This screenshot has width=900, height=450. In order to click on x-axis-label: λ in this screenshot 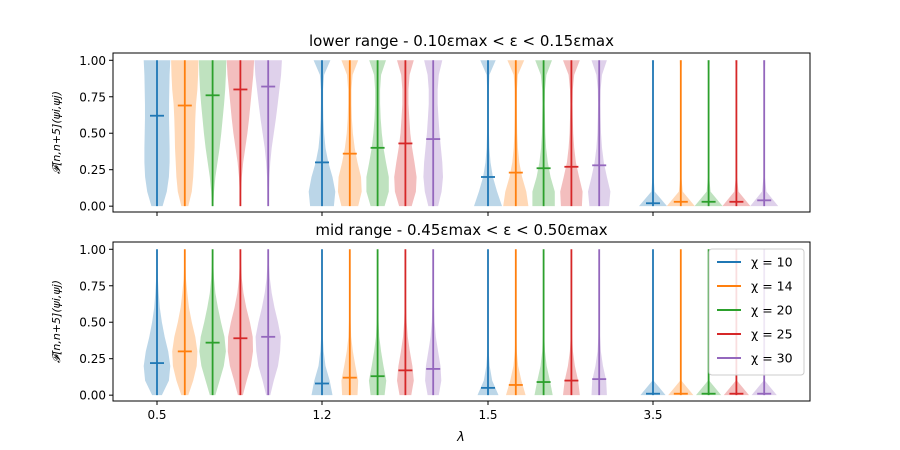, I will do `click(460, 437)`.